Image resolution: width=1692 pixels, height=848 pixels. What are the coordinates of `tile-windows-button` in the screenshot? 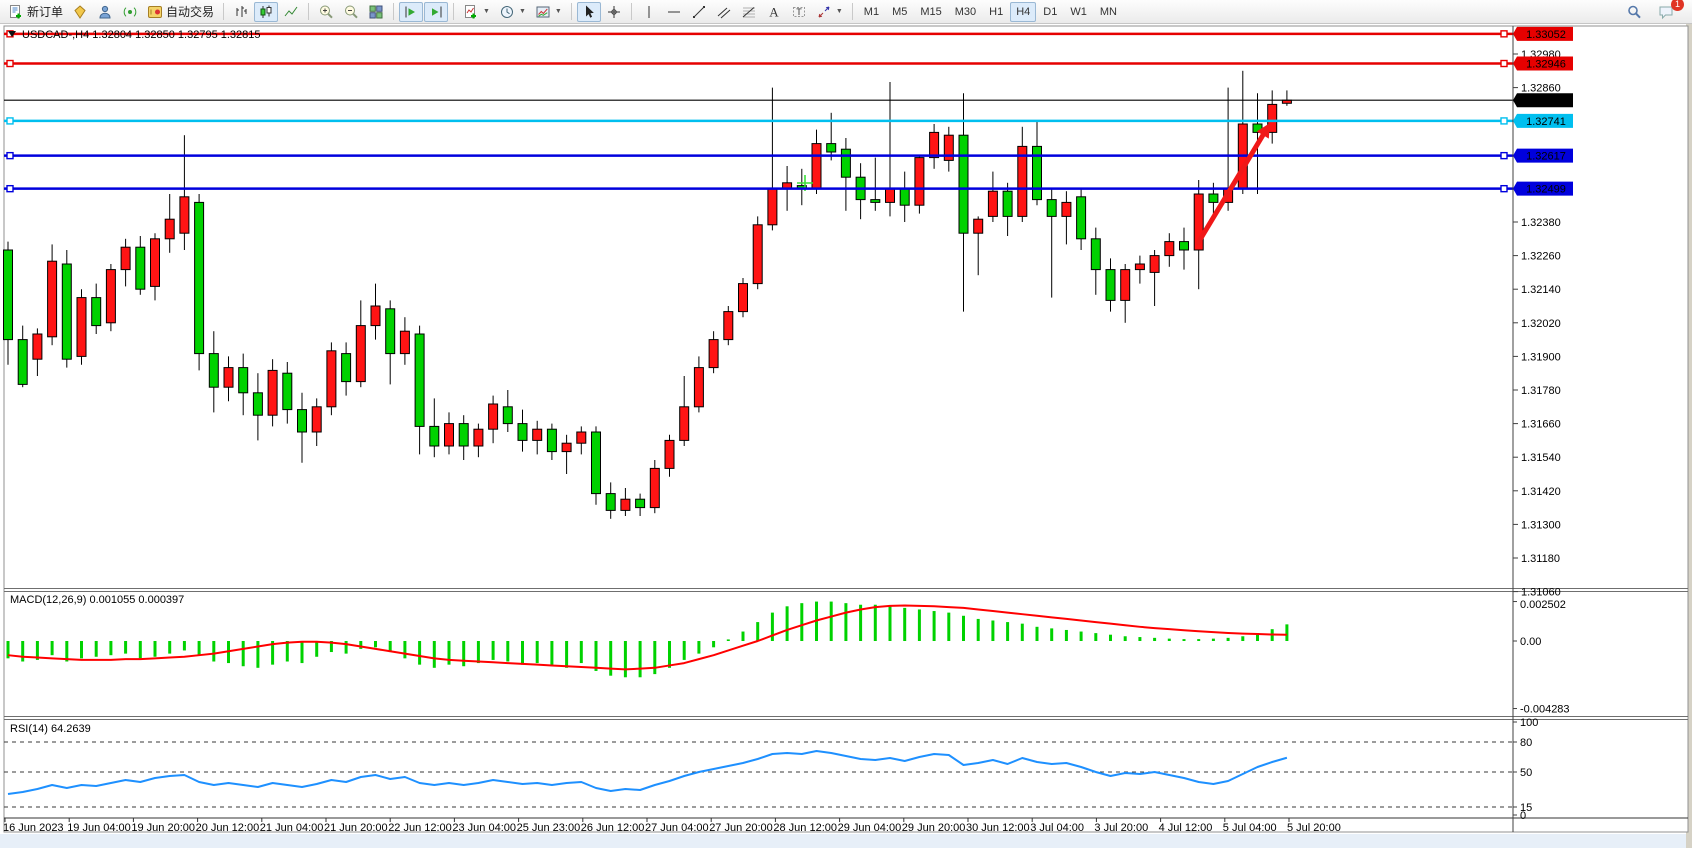 It's located at (376, 12).